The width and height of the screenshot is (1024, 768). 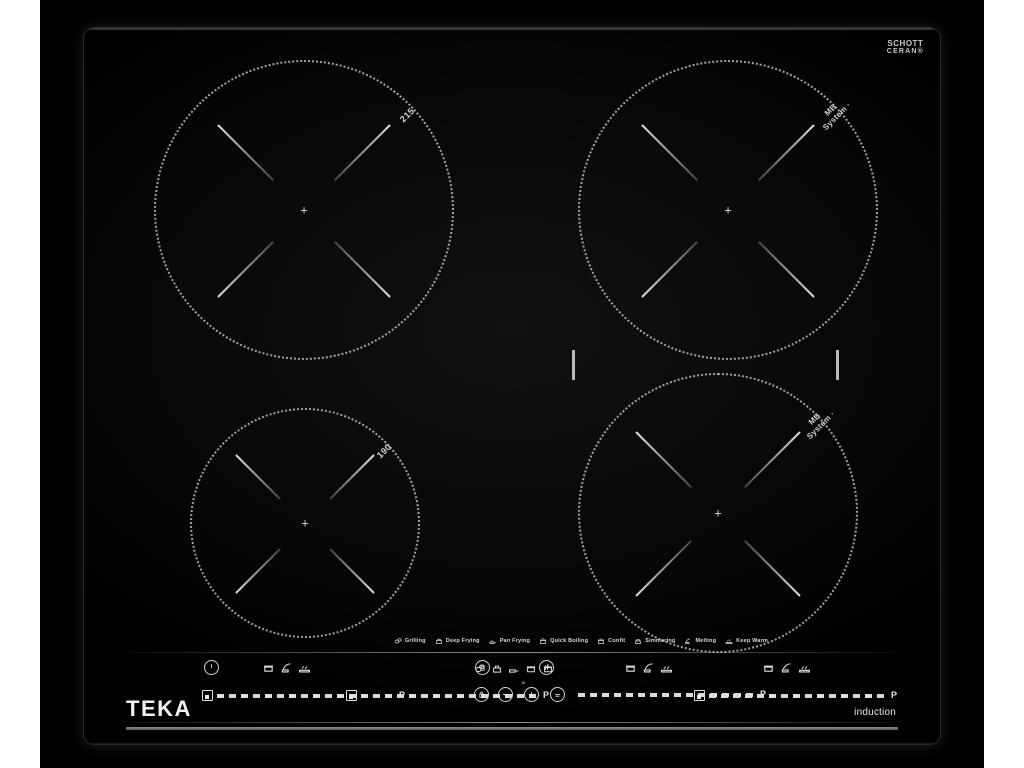 I want to click on bridge-separator-left, so click(x=573, y=365).